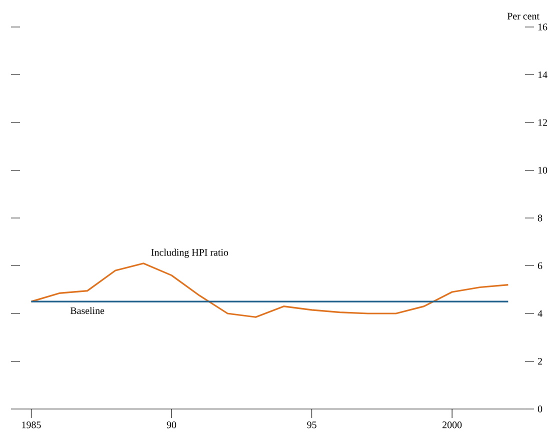 This screenshot has height=432, width=555. What do you see at coordinates (452, 425) in the screenshot?
I see `x-tick-label: 2000` at bounding box center [452, 425].